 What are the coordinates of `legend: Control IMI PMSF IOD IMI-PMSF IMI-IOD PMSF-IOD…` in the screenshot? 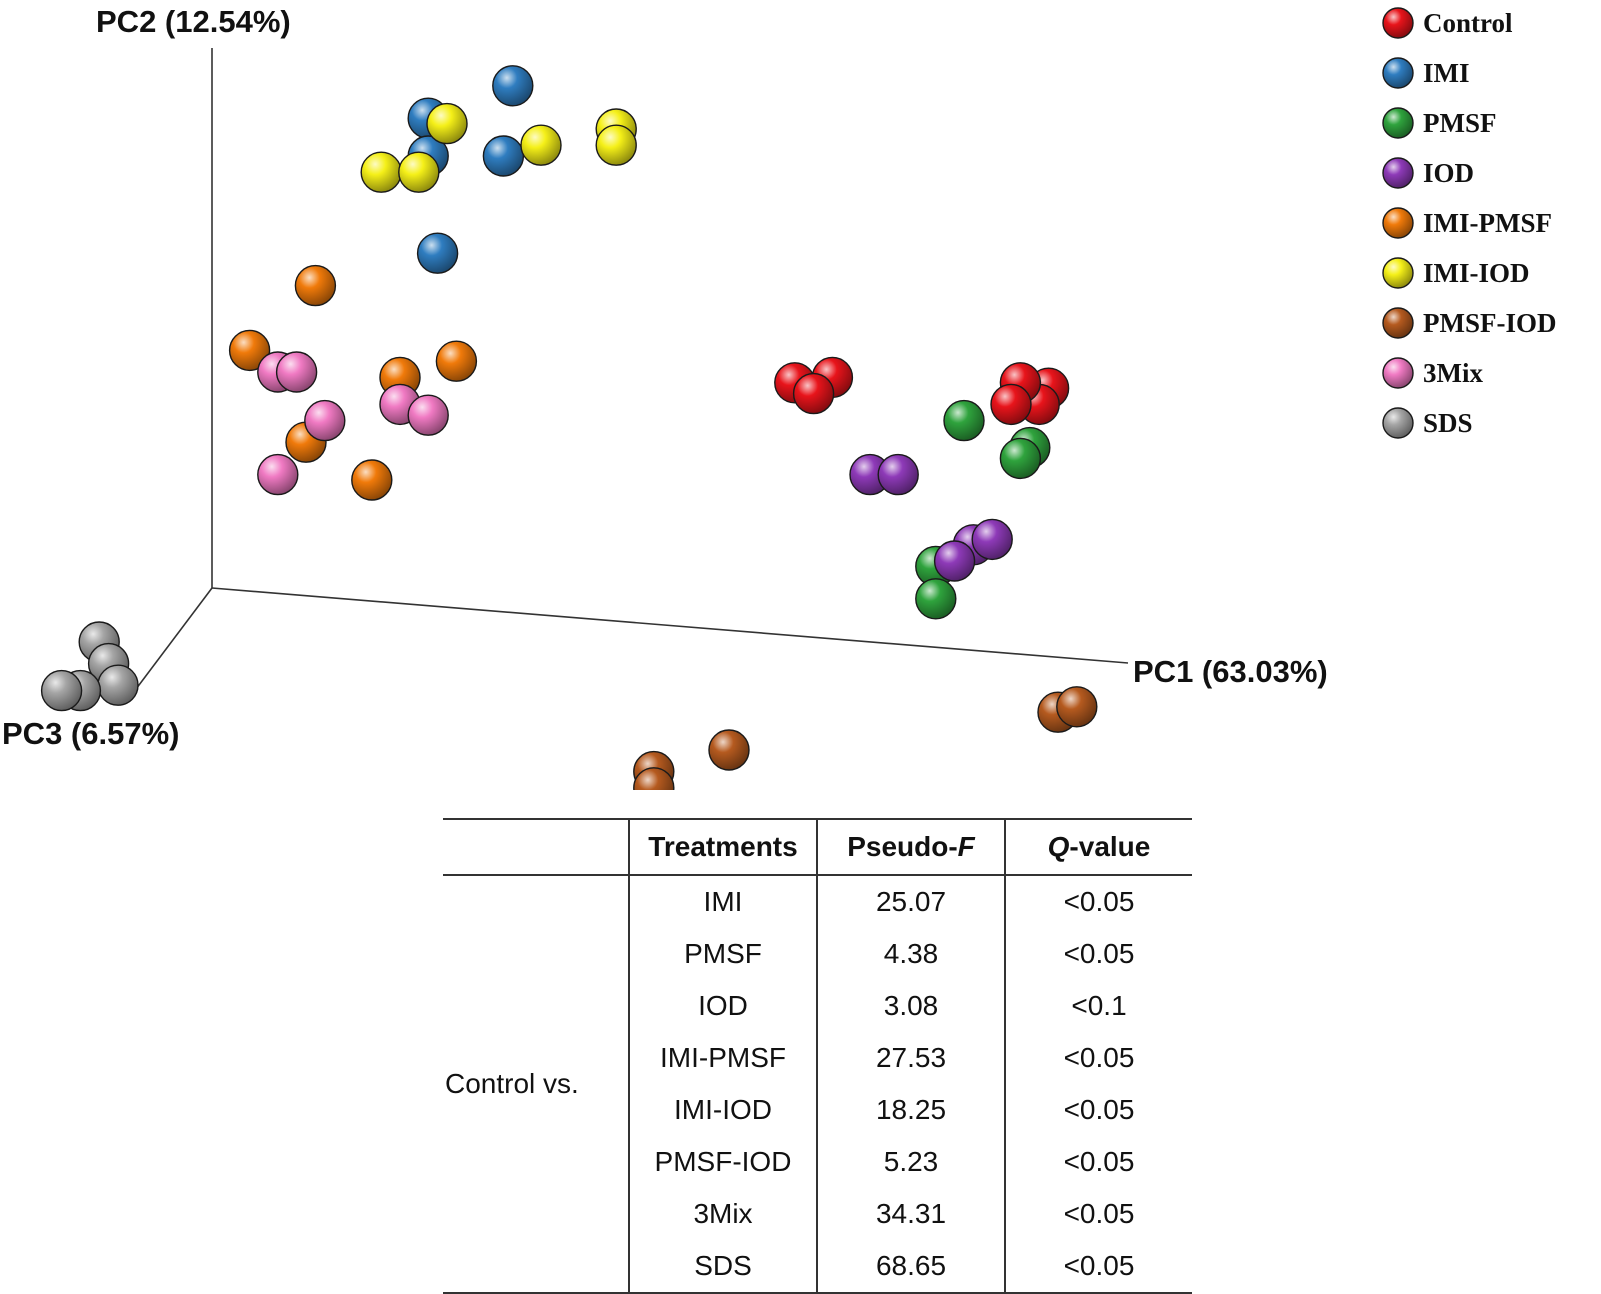 It's located at (1469, 223).